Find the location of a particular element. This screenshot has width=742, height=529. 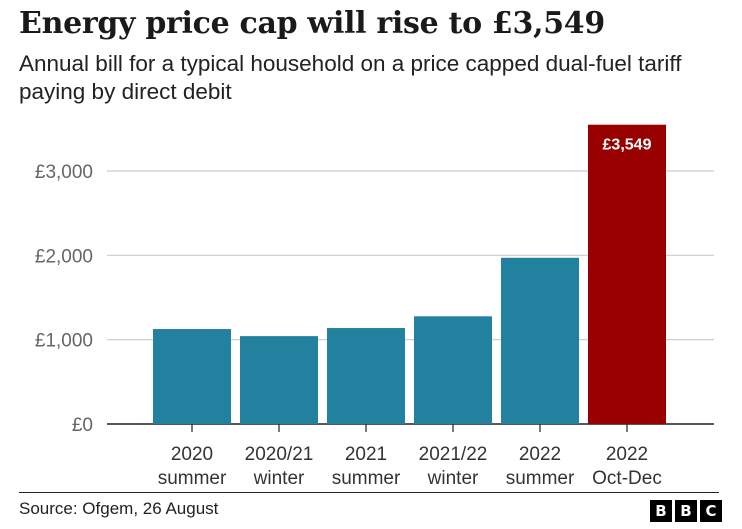

x-tick-label: Oct-Dec is located at coordinates (627, 478).